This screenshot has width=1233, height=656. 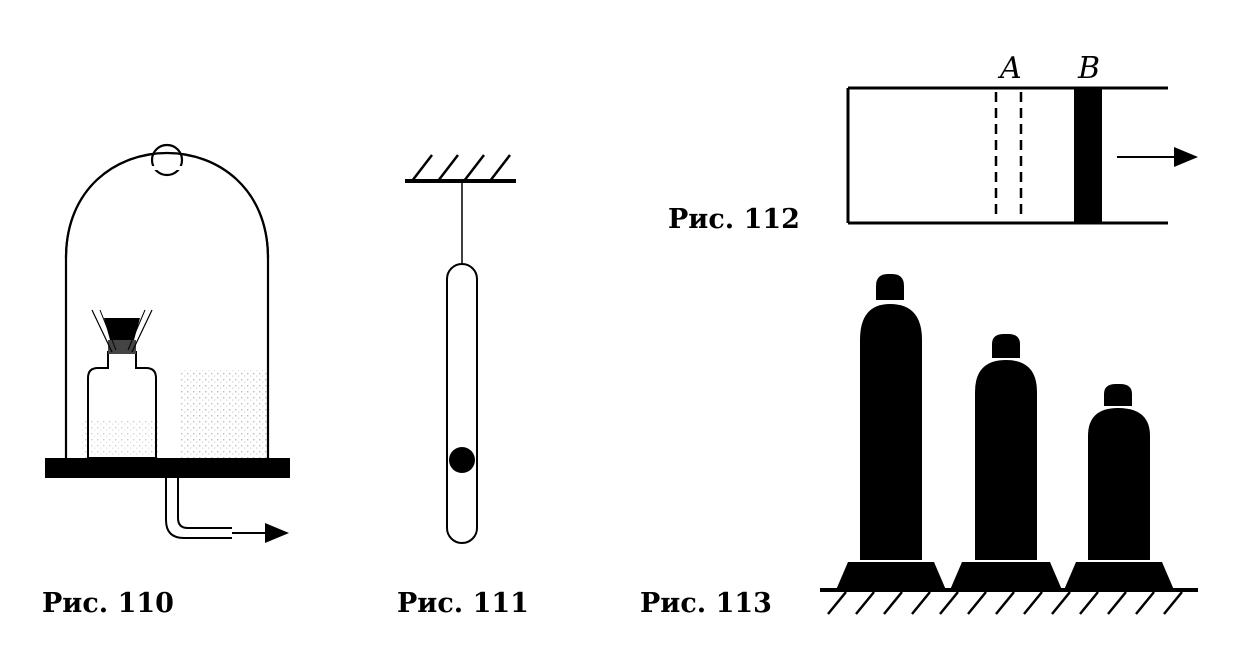 What do you see at coordinates (120, 439) in the screenshot?
I see `bottle-stipple-area` at bounding box center [120, 439].